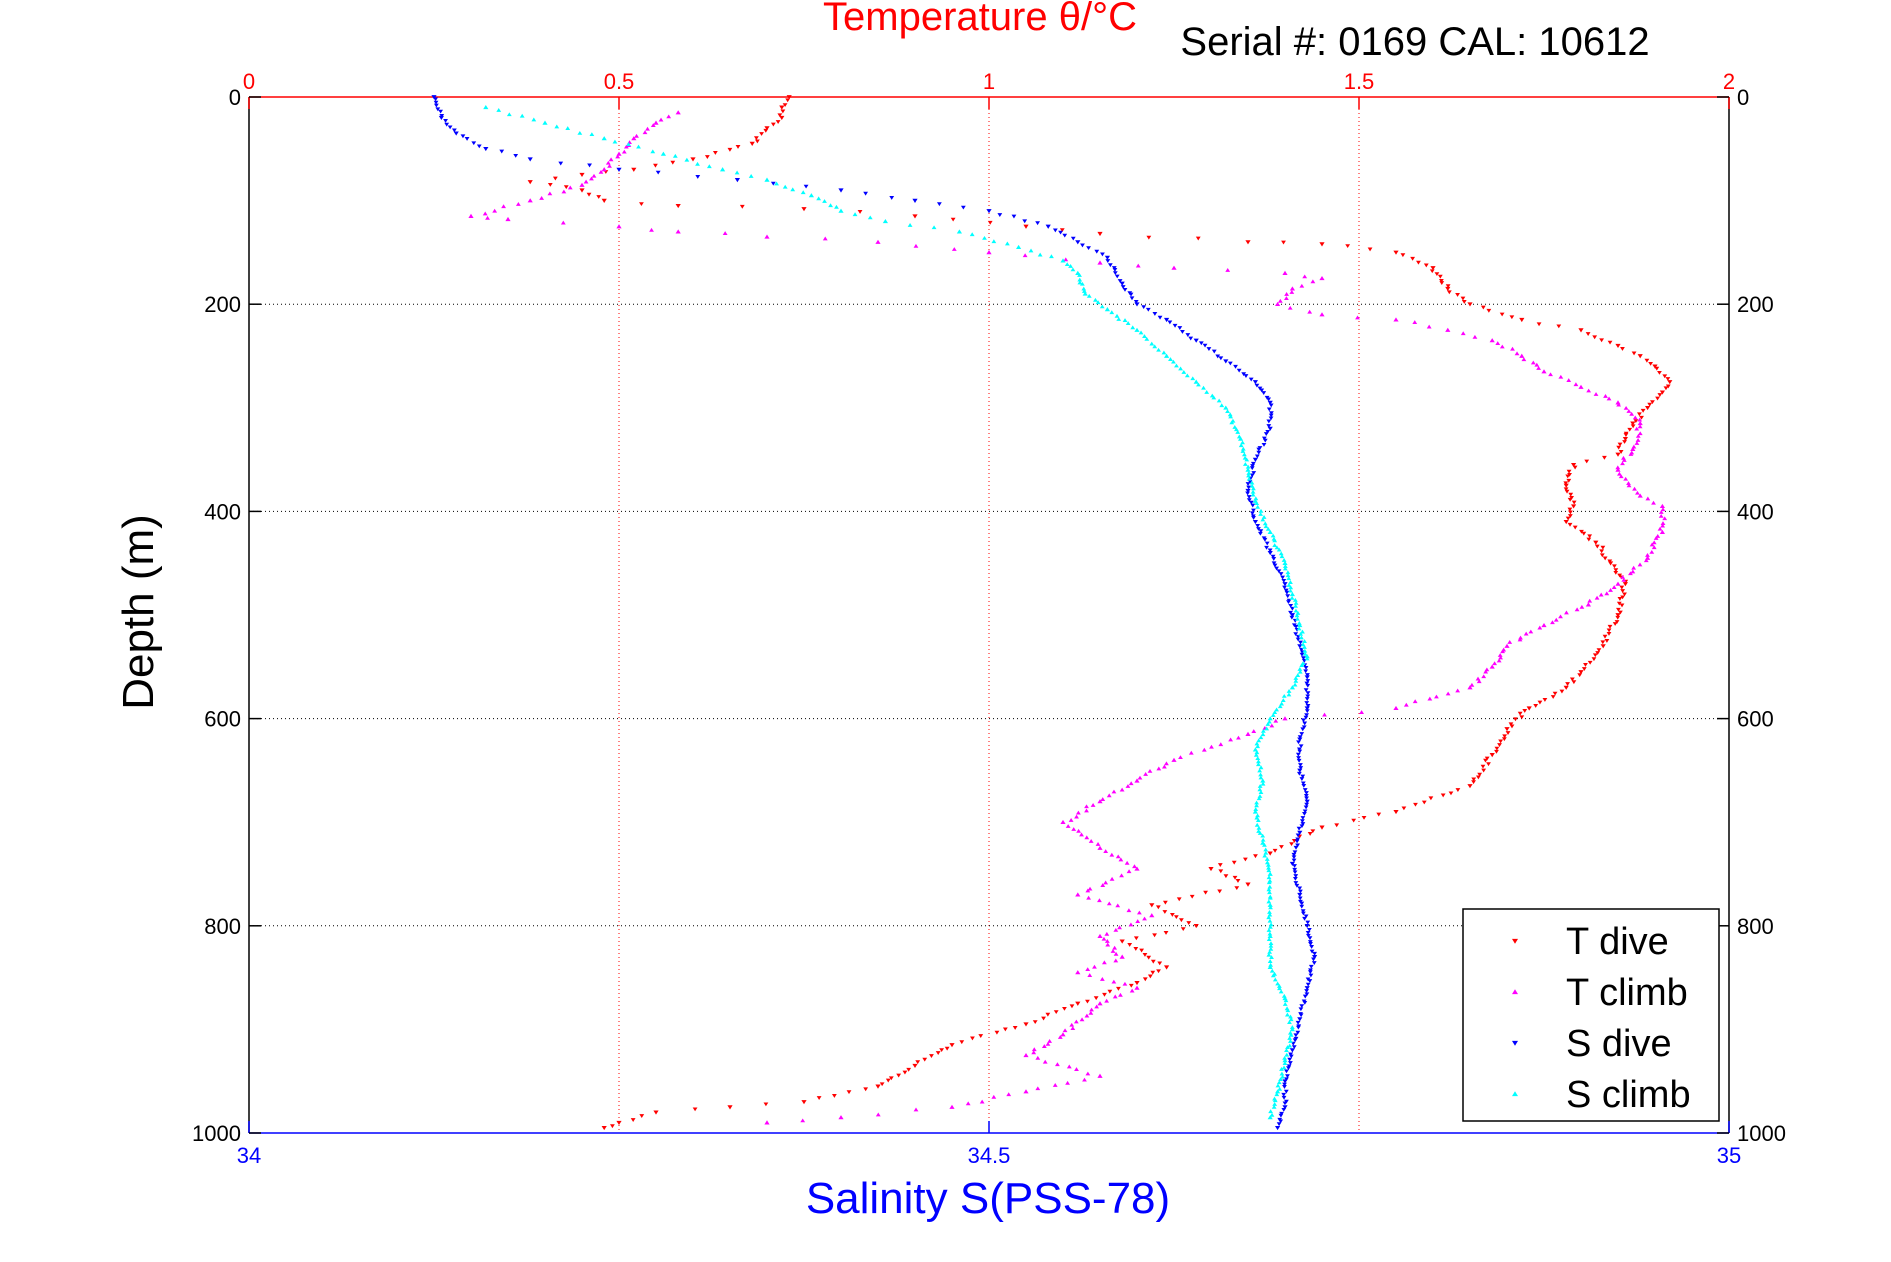 The height and width of the screenshot is (1262, 1891). I want to click on legend-box, so click(1591, 1015).